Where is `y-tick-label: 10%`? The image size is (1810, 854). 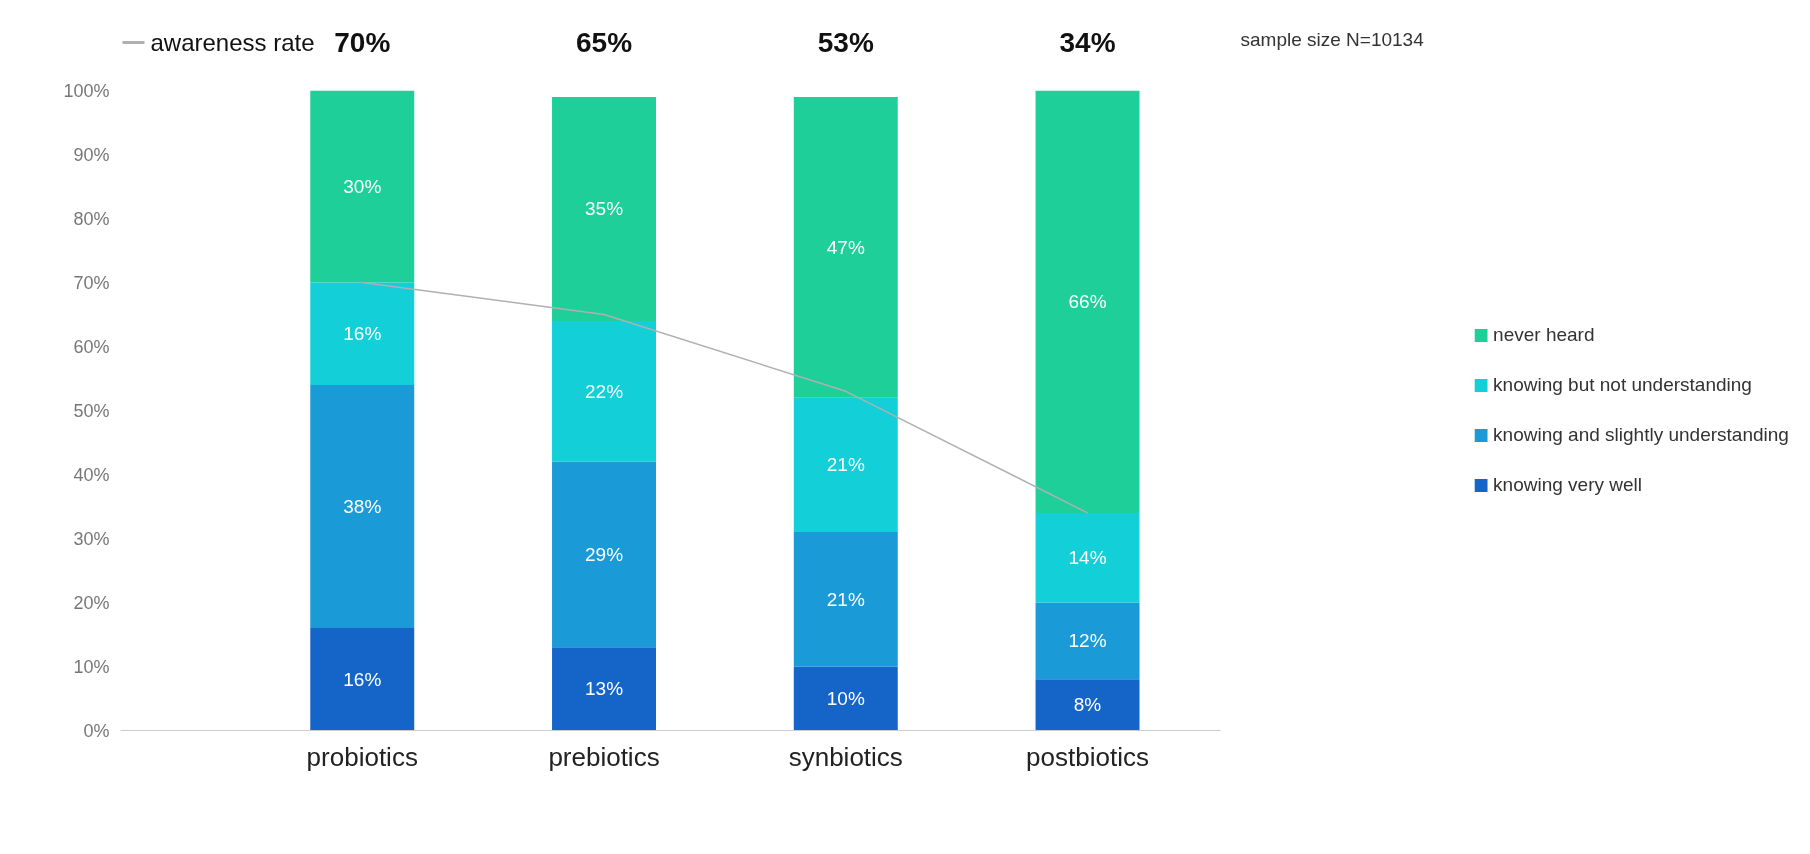 y-tick-label: 10% is located at coordinates (91, 666).